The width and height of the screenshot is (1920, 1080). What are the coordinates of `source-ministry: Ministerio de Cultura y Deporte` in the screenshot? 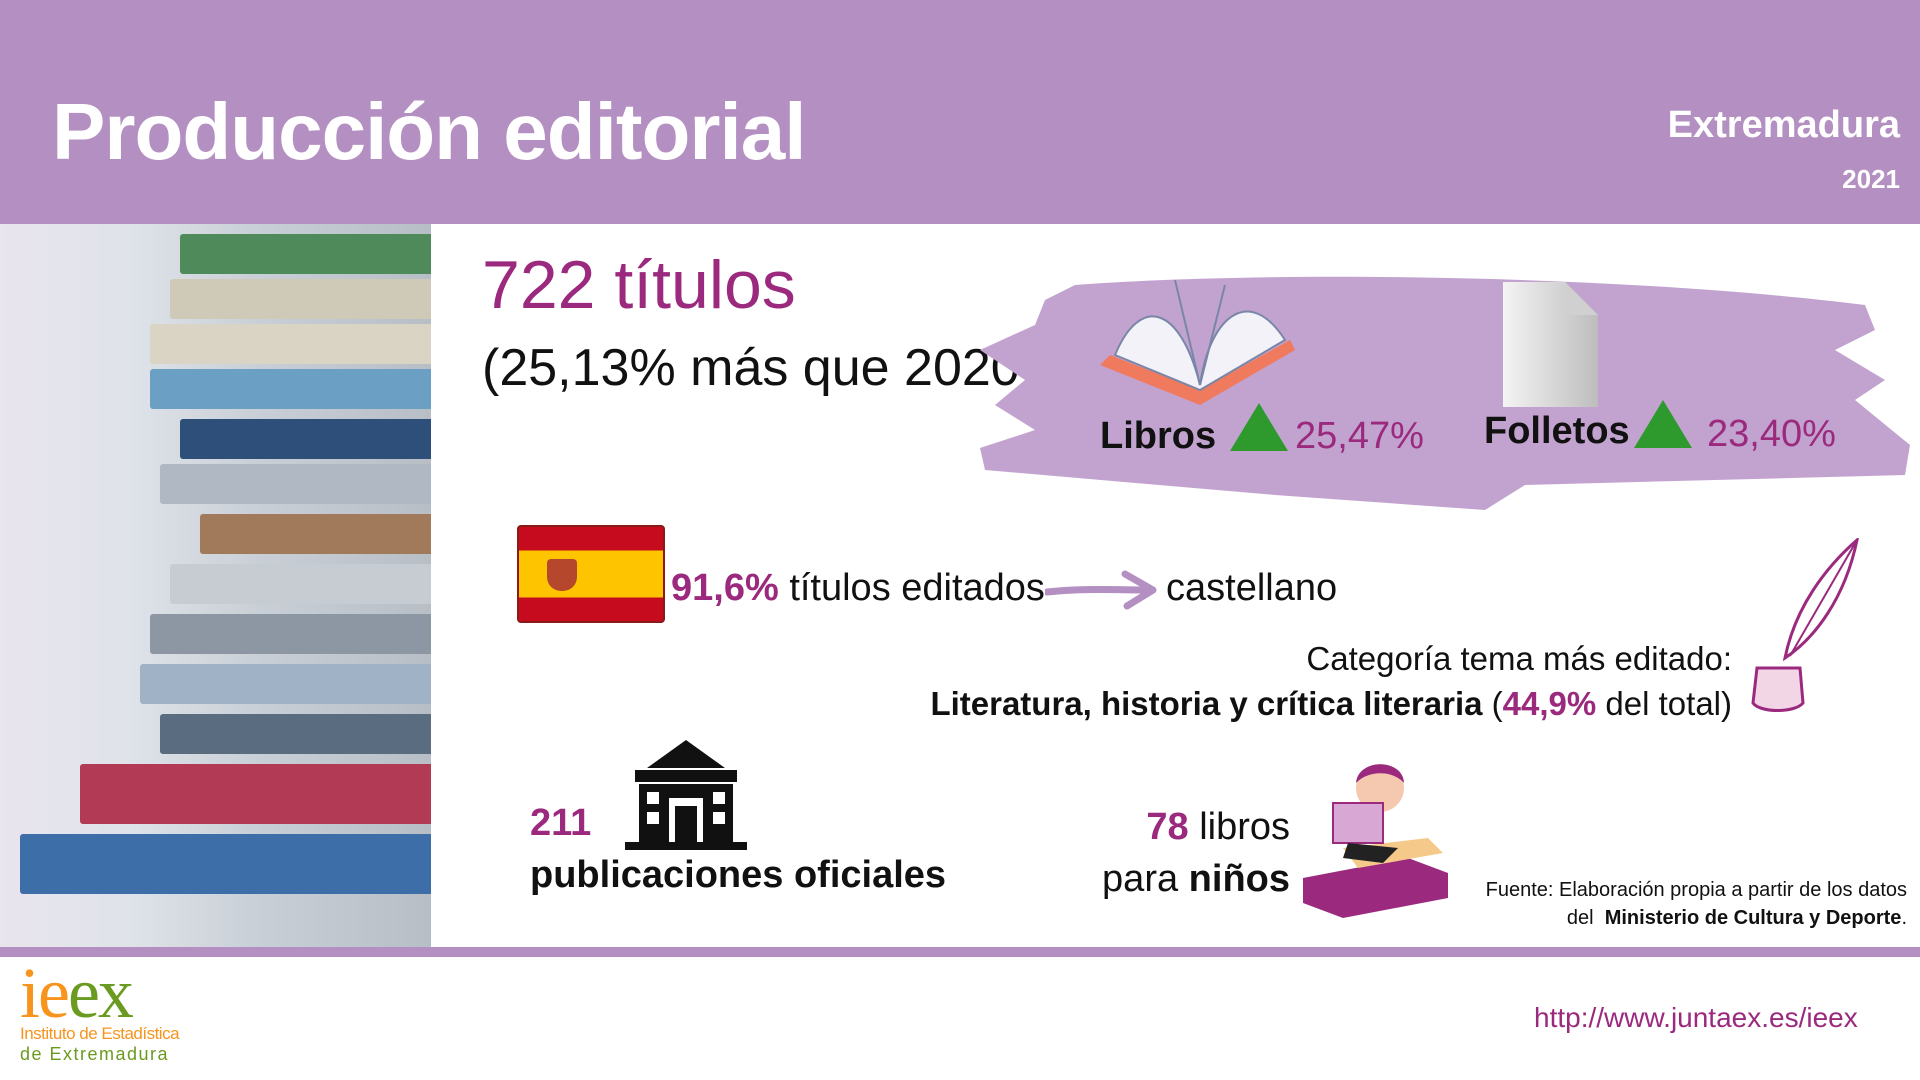 It's located at (1753, 918).